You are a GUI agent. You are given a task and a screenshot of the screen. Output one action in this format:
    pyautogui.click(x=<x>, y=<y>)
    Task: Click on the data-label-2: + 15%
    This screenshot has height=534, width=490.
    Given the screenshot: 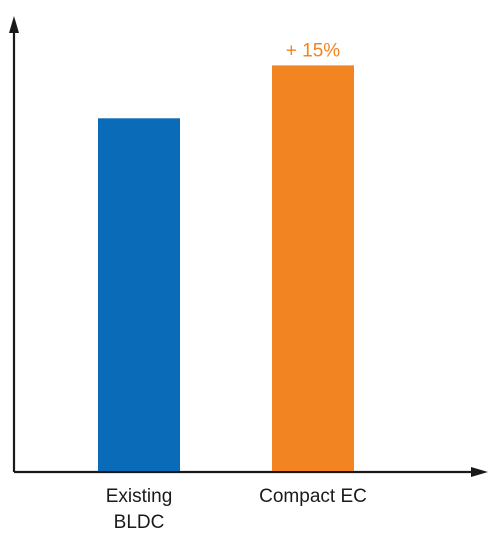 What is the action you would take?
    pyautogui.click(x=313, y=50)
    